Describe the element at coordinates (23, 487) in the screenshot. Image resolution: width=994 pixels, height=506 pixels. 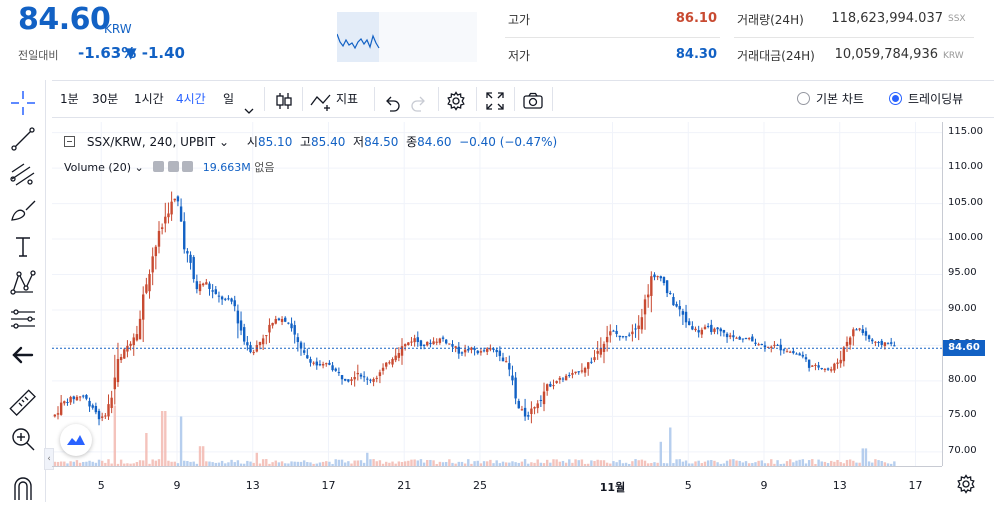
I see `magnet-icon` at that location.